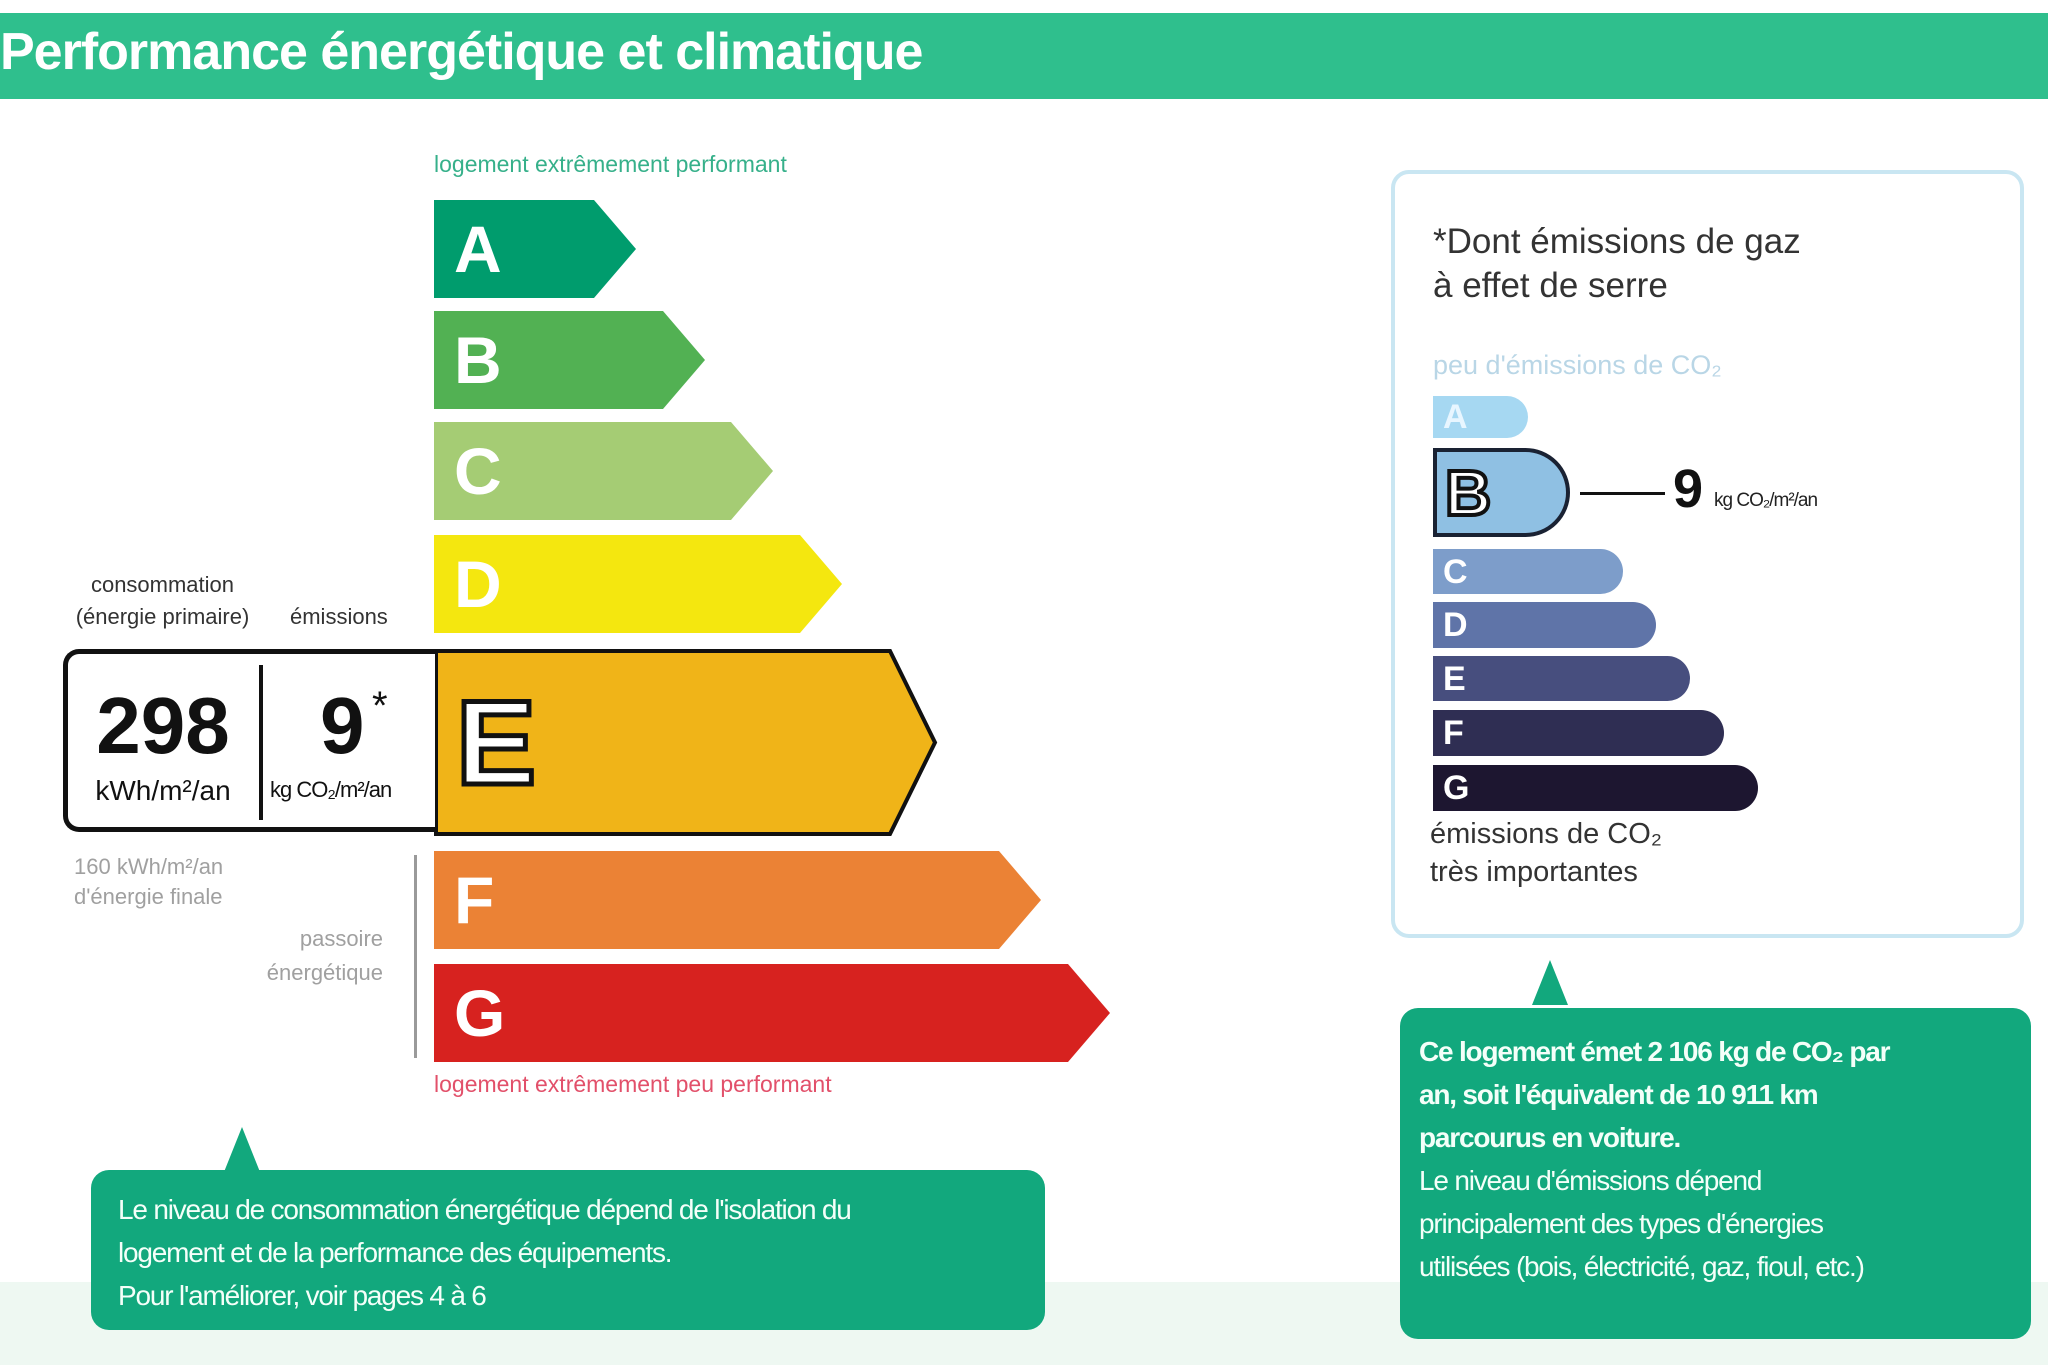  Describe the element at coordinates (772, 1013) in the screenshot. I see `energy-class-g: G` at that location.